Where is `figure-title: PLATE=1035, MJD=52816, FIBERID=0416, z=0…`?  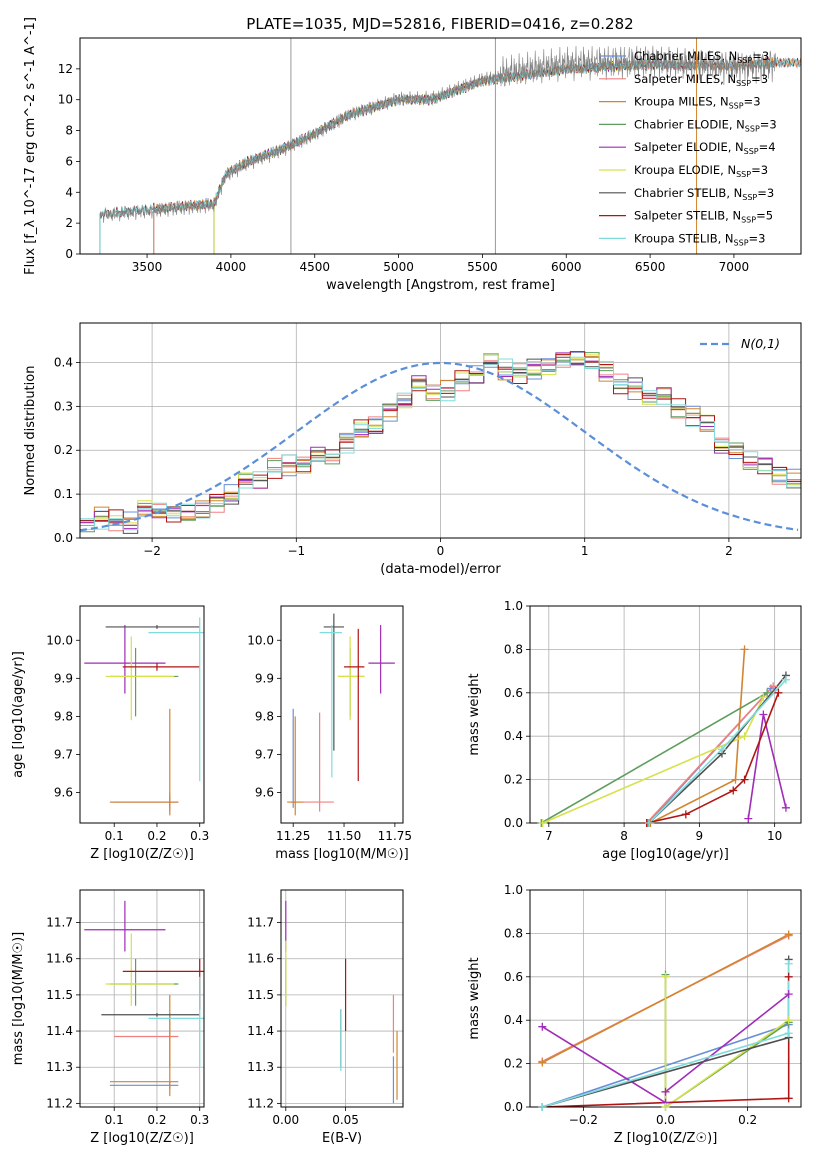 figure-title: PLATE=1035, MJD=52816, FIBERID=0416, z=0… is located at coordinates (439, 24).